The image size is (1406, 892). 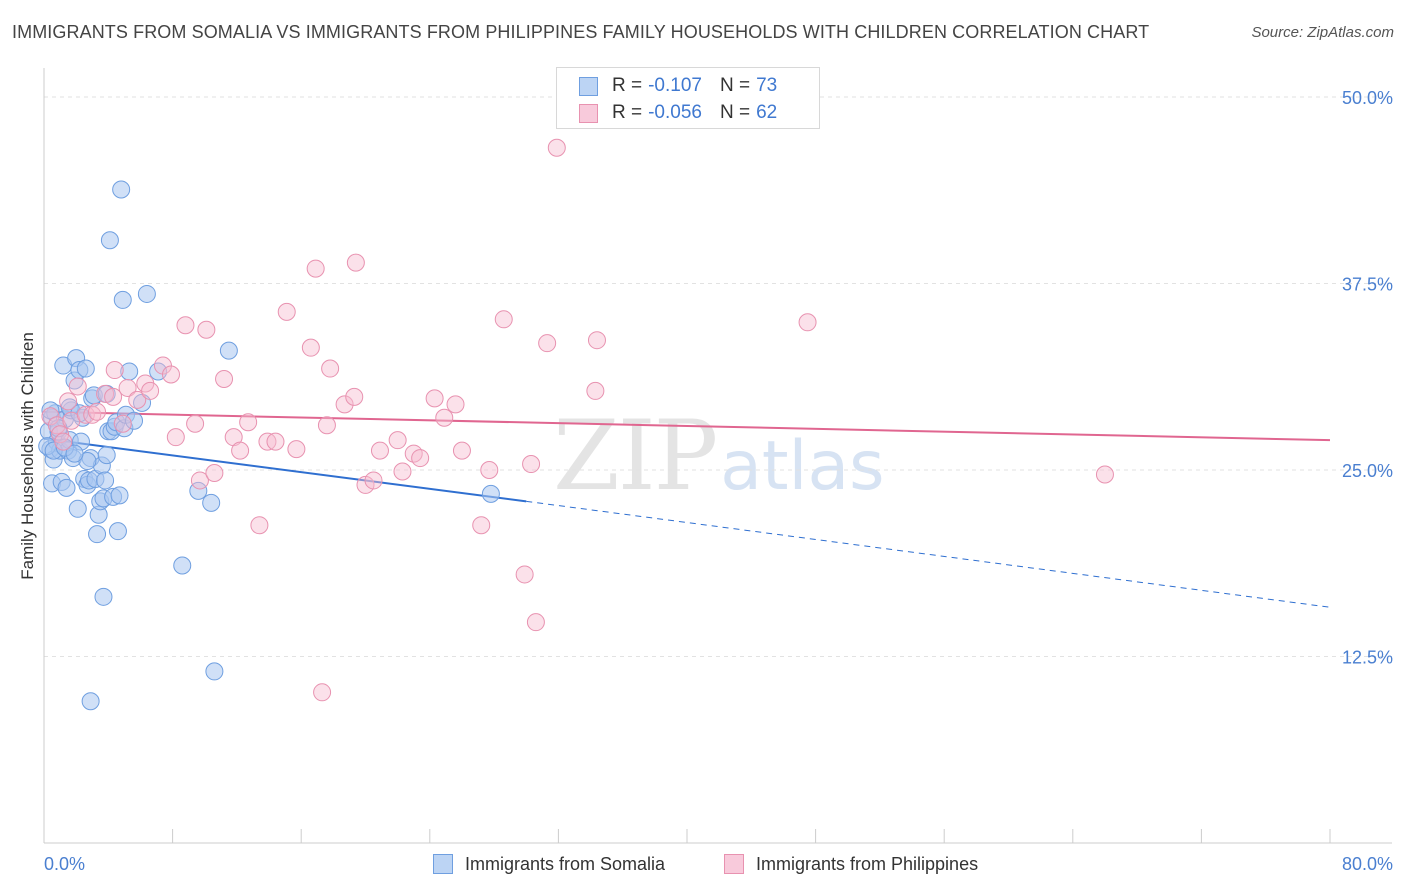 I want to click on x-tick-labels: 0.0% 80.0%, so click(x=718, y=864).